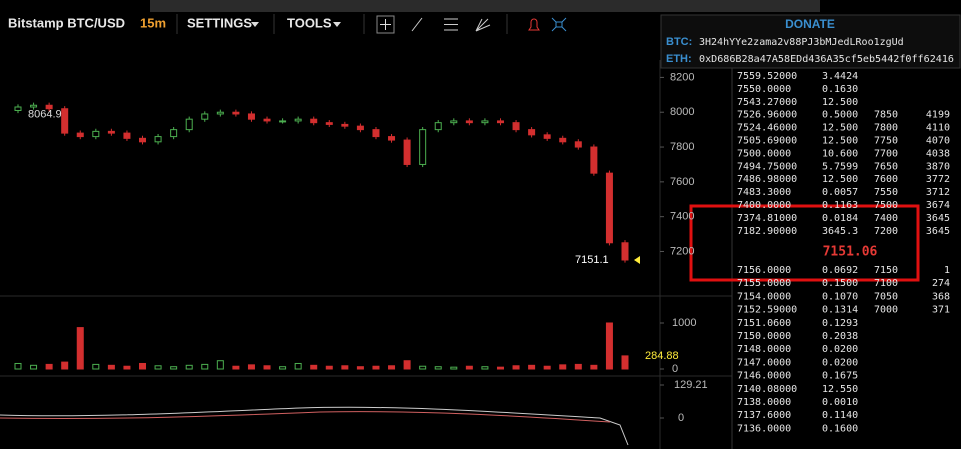 Image resolution: width=961 pixels, height=449 pixels. What do you see at coordinates (840, 141) in the screenshot?
I see `ask-amount: 12.500` at bounding box center [840, 141].